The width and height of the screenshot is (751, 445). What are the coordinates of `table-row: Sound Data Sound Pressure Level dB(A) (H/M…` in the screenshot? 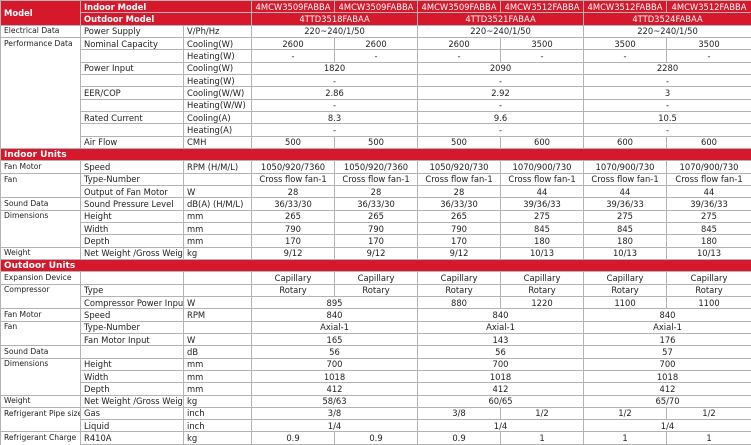 It's located at (375, 204).